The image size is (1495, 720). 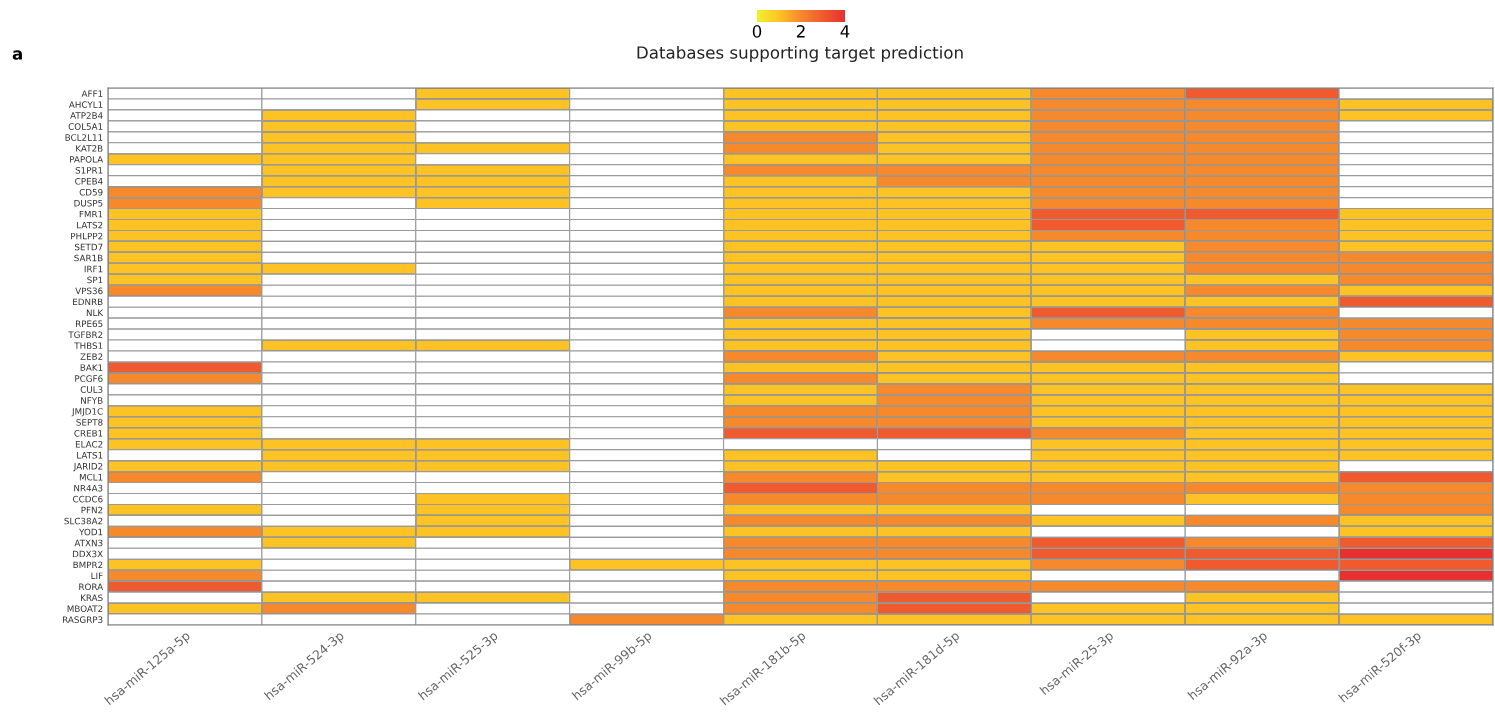 What do you see at coordinates (83, 521) in the screenshot?
I see `y-tick-label: SLC38A2` at bounding box center [83, 521].